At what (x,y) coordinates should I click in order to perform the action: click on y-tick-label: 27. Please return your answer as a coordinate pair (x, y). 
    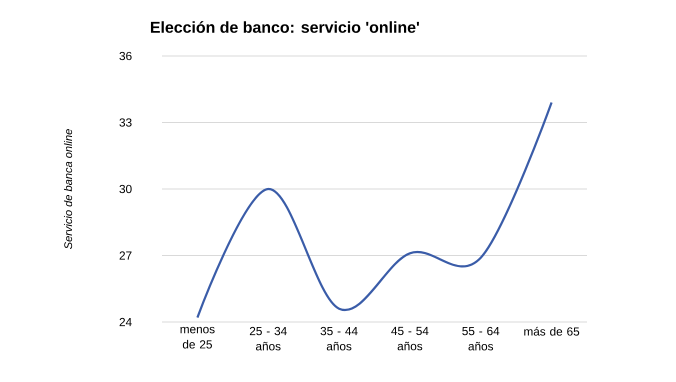
    Looking at the image, I should click on (126, 255).